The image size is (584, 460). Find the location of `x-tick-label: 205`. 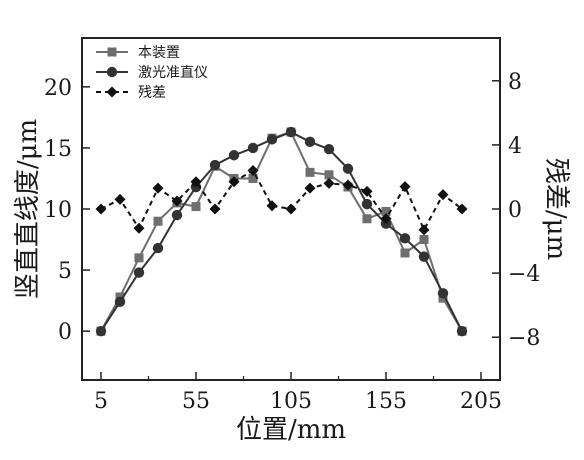

x-tick-label: 205 is located at coordinates (481, 401).